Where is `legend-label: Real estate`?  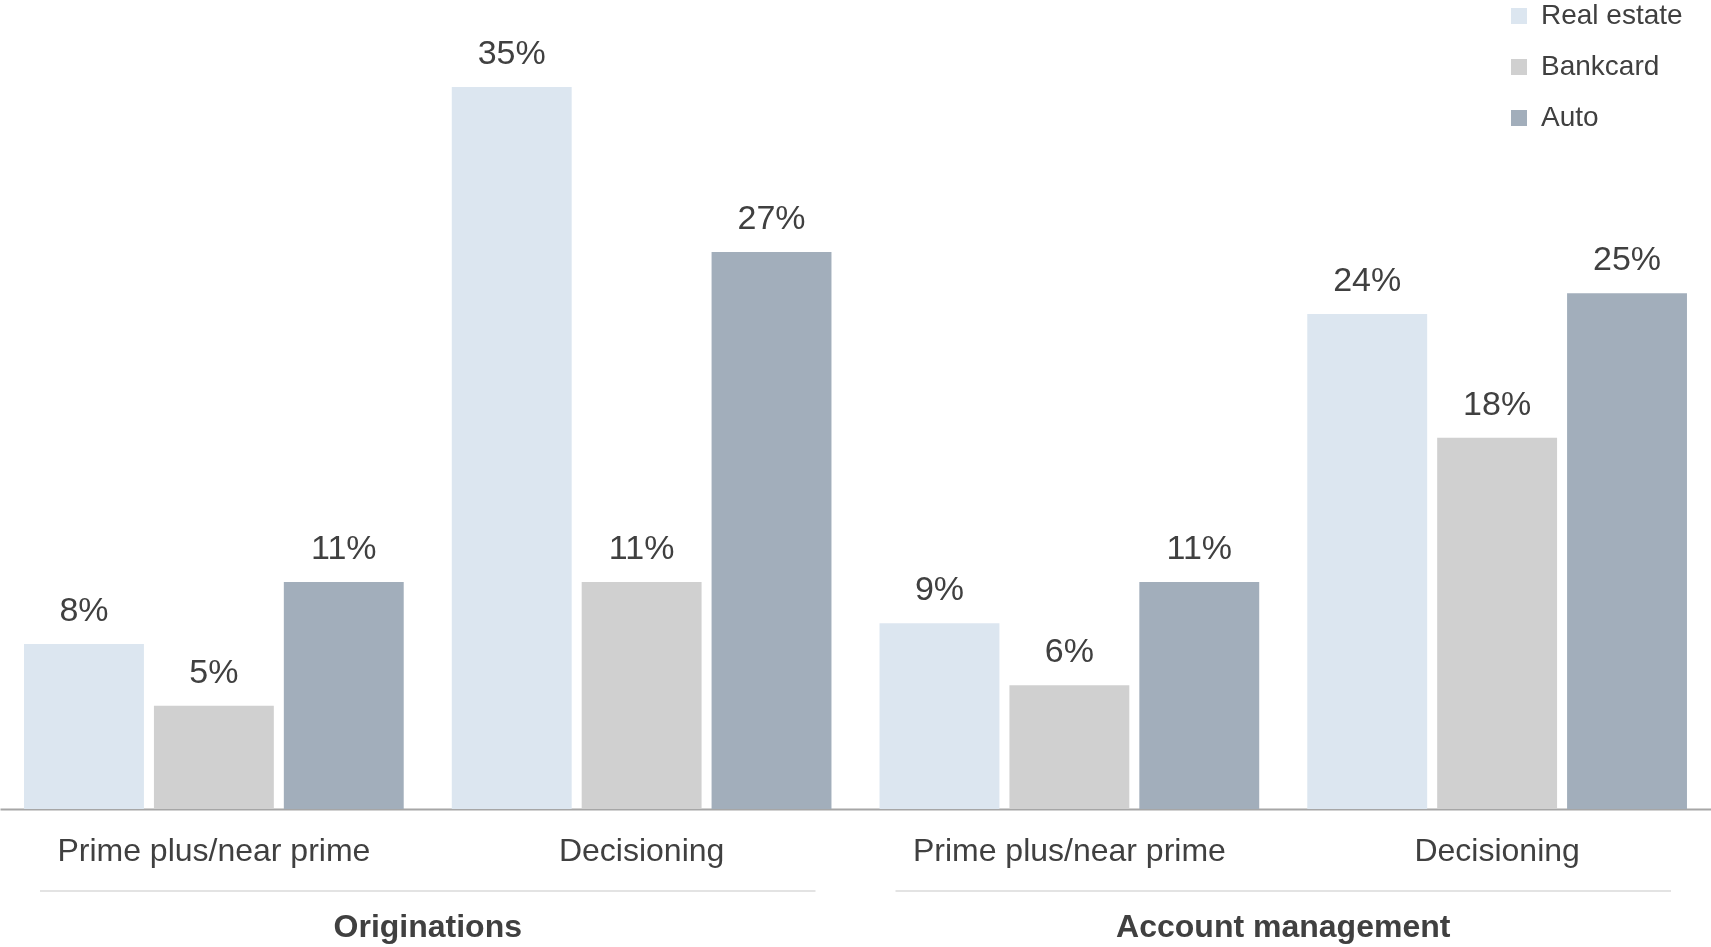
legend-label: Real estate is located at coordinates (1612, 15).